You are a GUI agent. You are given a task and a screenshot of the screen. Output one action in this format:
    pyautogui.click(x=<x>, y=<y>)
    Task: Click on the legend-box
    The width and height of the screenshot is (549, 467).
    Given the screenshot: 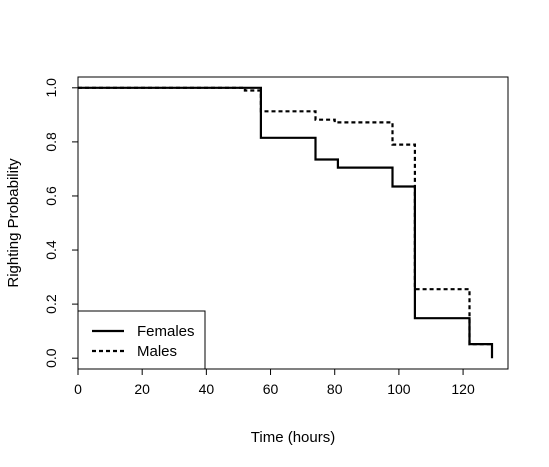 What is the action you would take?
    pyautogui.click(x=141, y=340)
    